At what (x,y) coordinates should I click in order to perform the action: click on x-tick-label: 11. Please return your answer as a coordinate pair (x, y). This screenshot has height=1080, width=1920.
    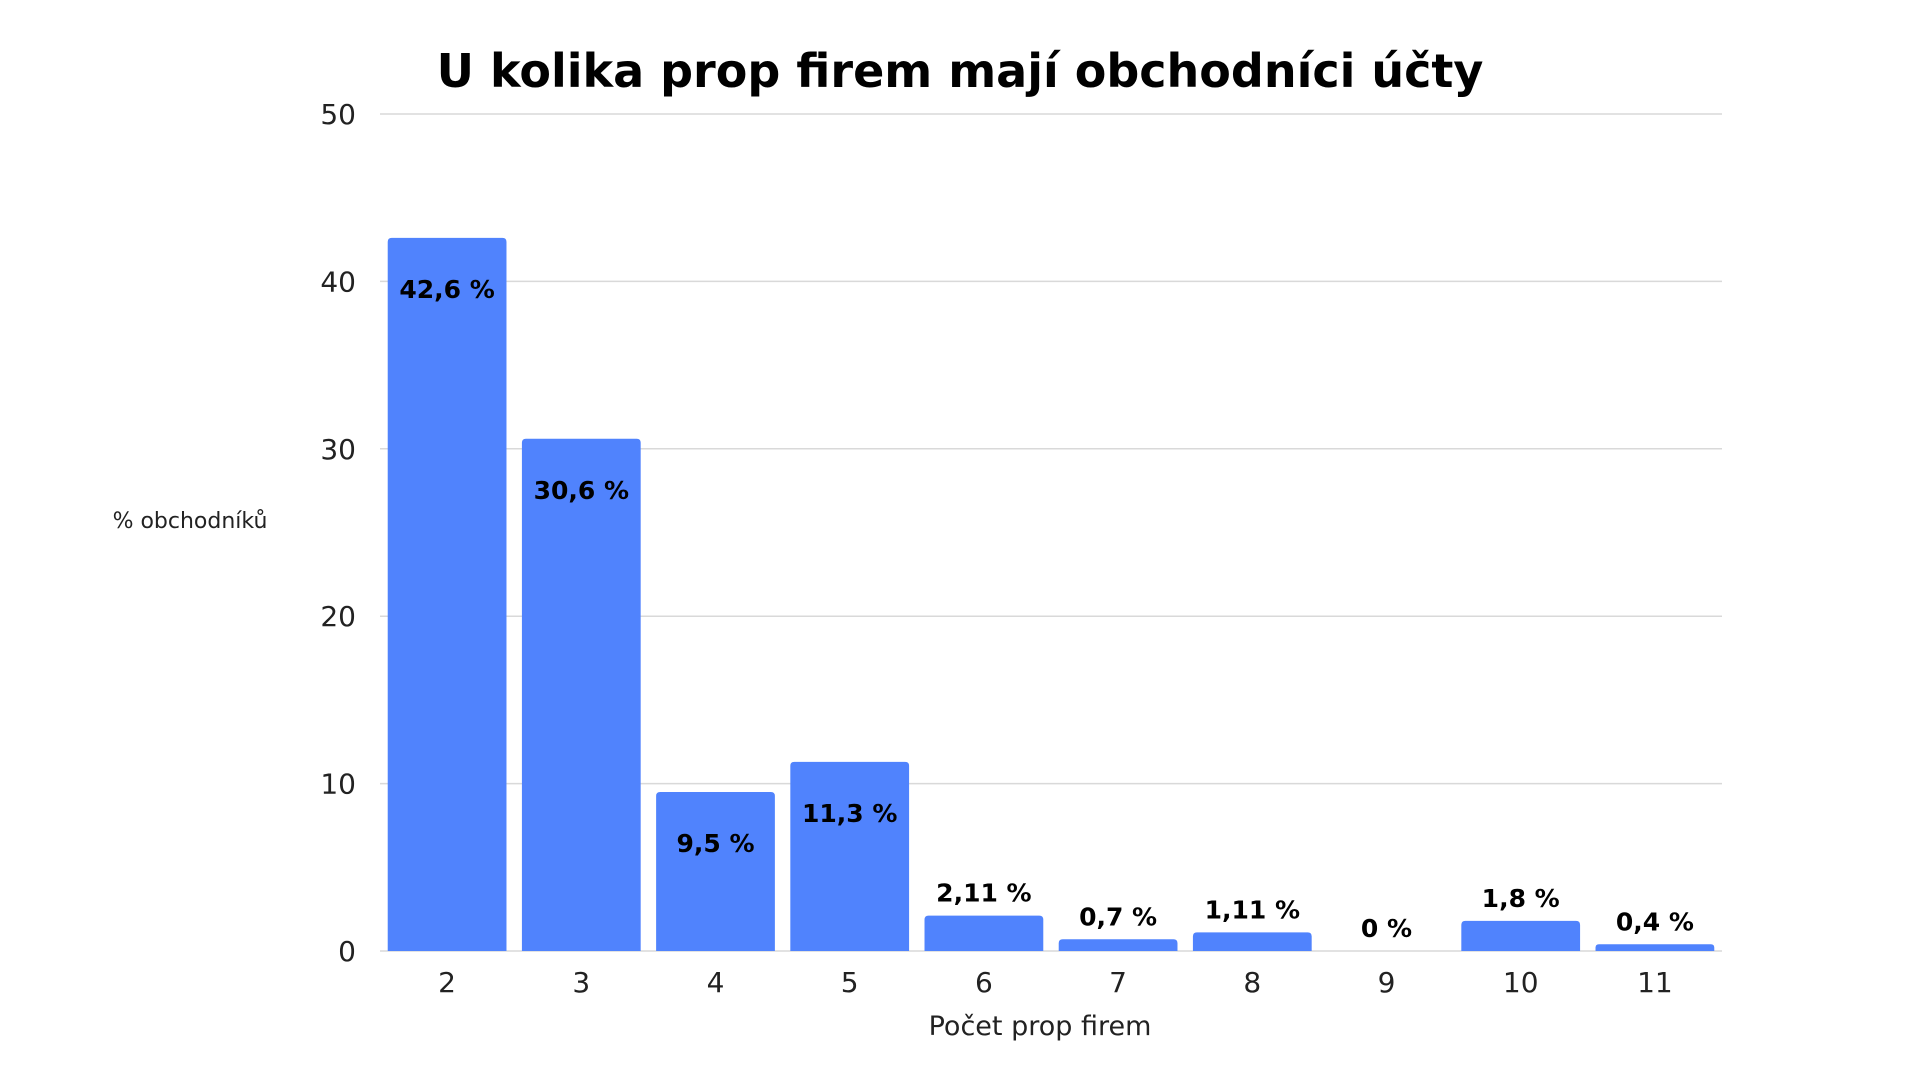
    Looking at the image, I should click on (1655, 982).